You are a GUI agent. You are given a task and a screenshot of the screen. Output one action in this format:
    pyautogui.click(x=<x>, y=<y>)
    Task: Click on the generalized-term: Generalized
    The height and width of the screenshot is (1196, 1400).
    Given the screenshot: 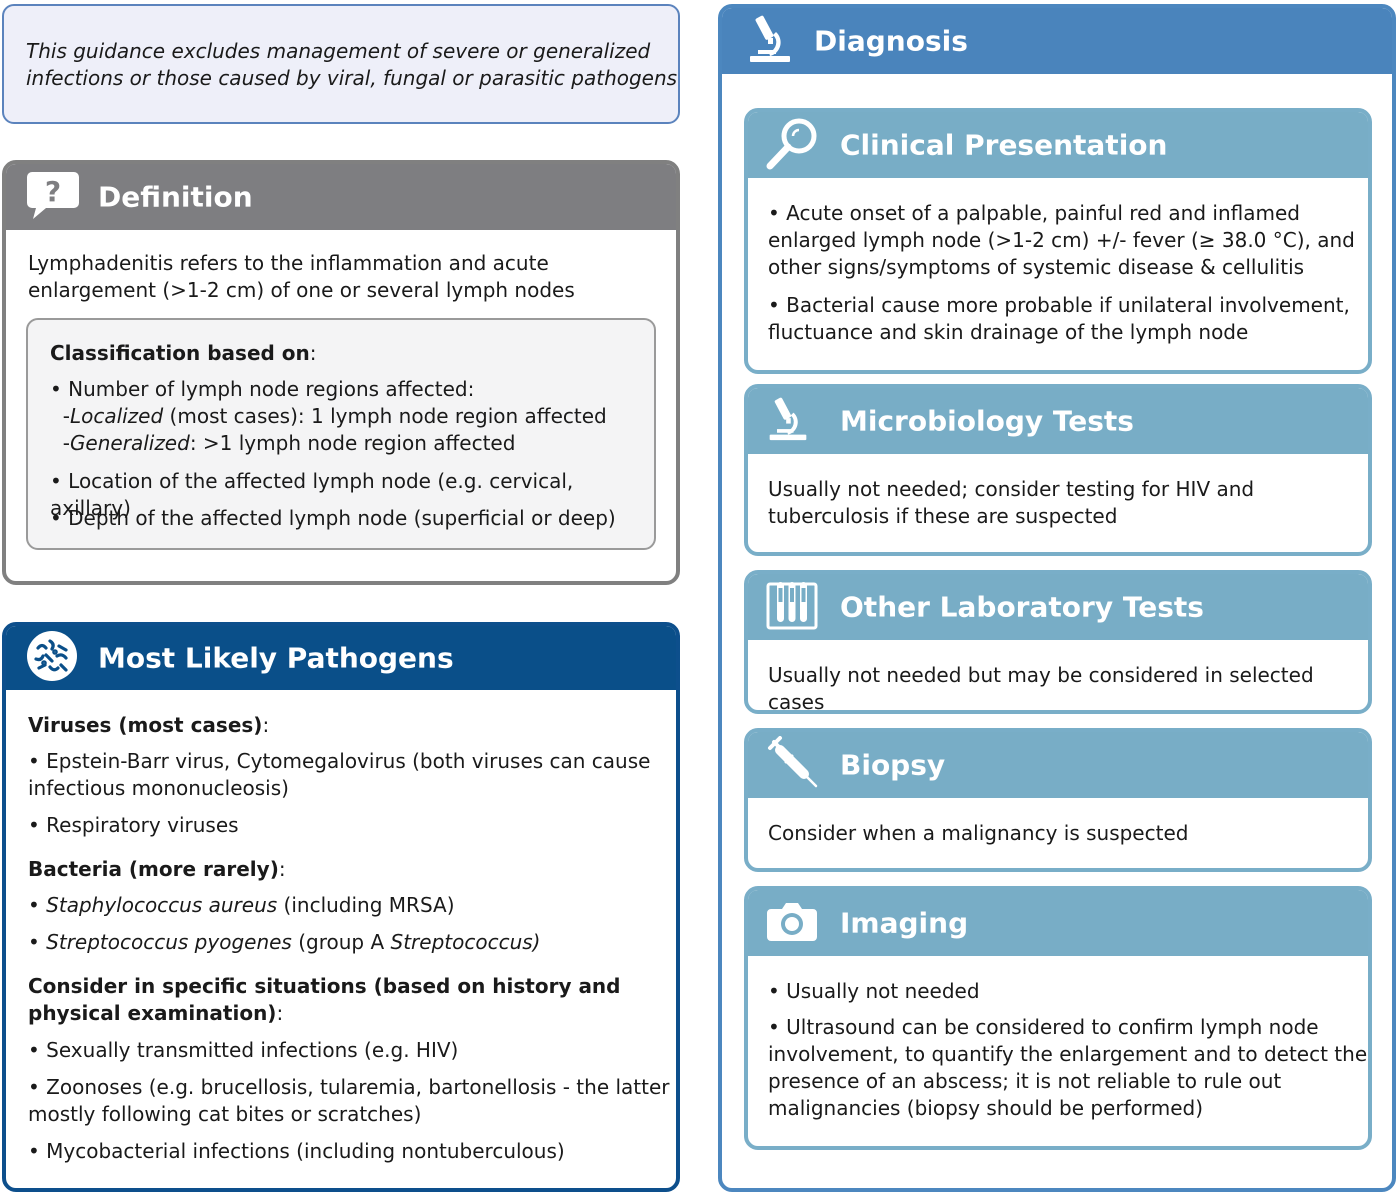 What is the action you would take?
    pyautogui.click(x=129, y=443)
    